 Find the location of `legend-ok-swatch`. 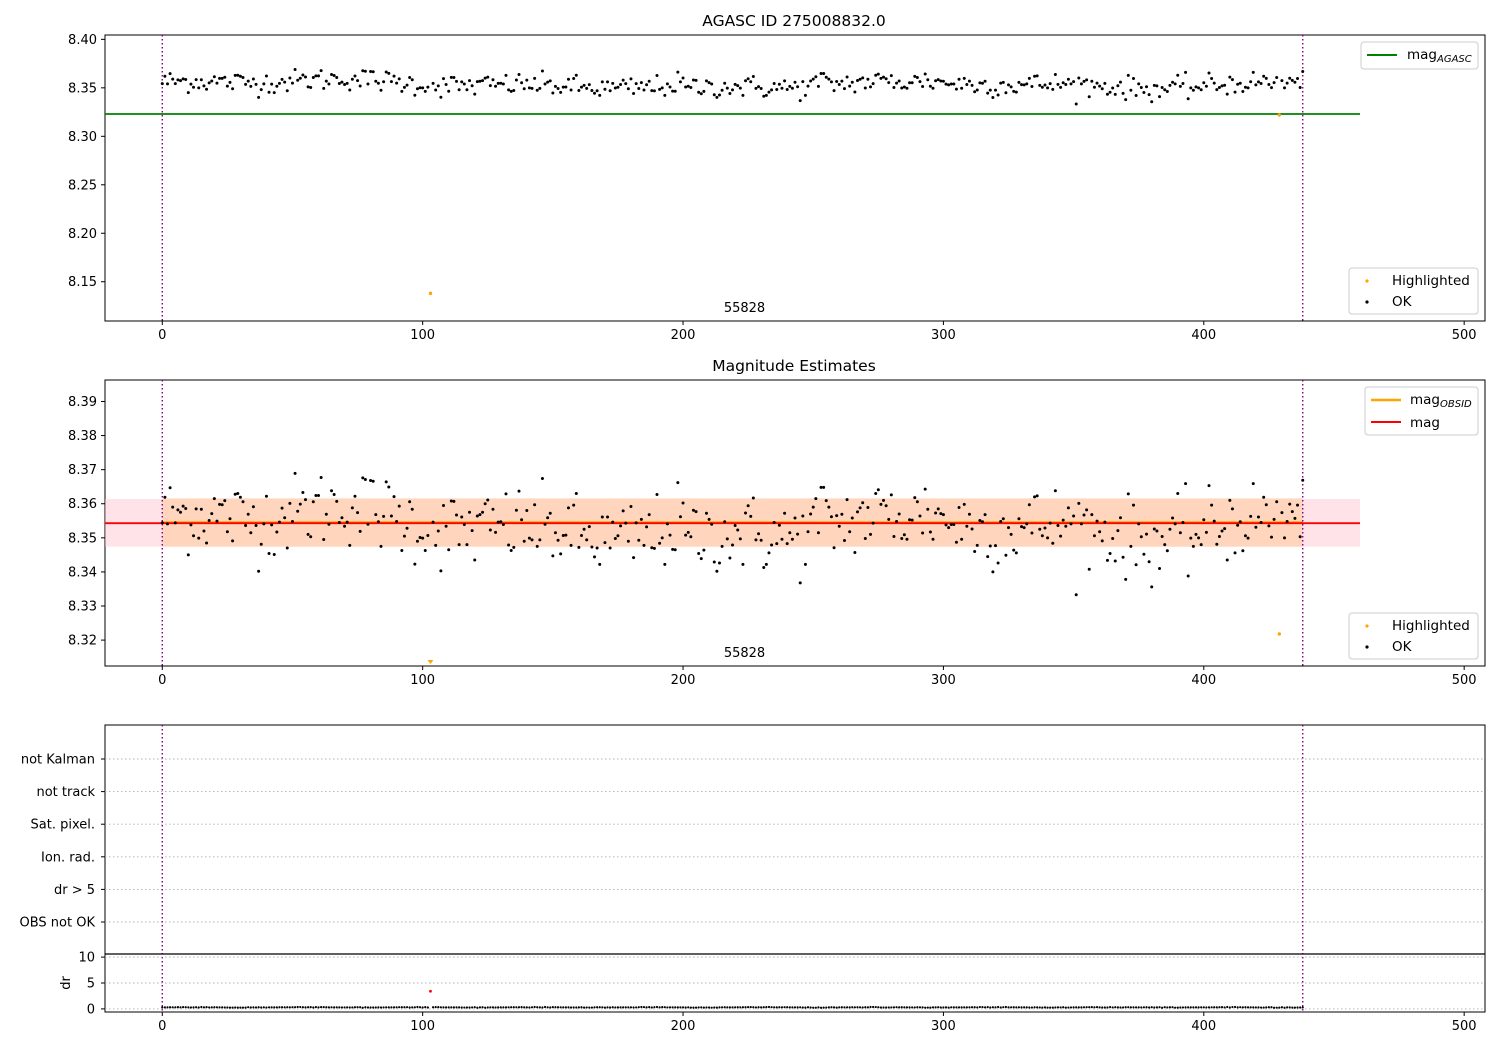

legend-ok-swatch is located at coordinates (1367, 302).